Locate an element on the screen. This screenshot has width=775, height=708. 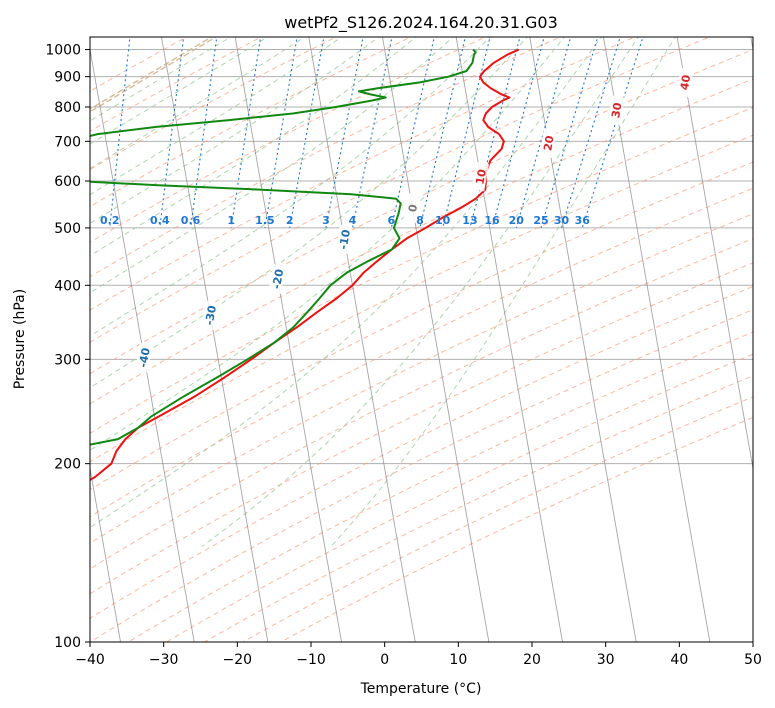
isotherm-label: -40 is located at coordinates (145, 357).